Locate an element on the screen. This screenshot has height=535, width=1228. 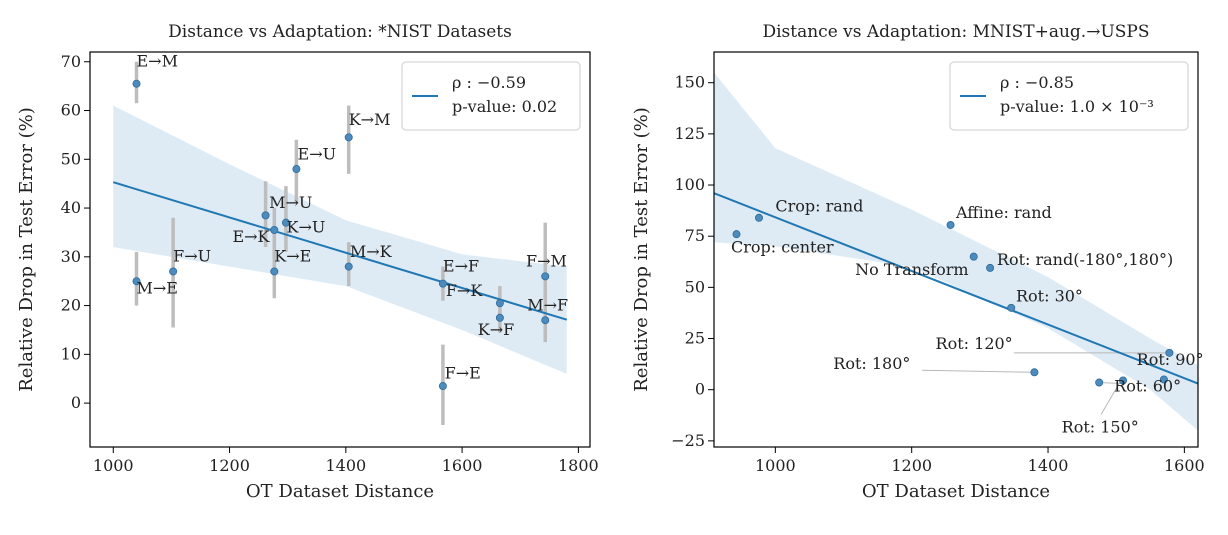
point-label: Rot: 150° is located at coordinates (1100, 427).